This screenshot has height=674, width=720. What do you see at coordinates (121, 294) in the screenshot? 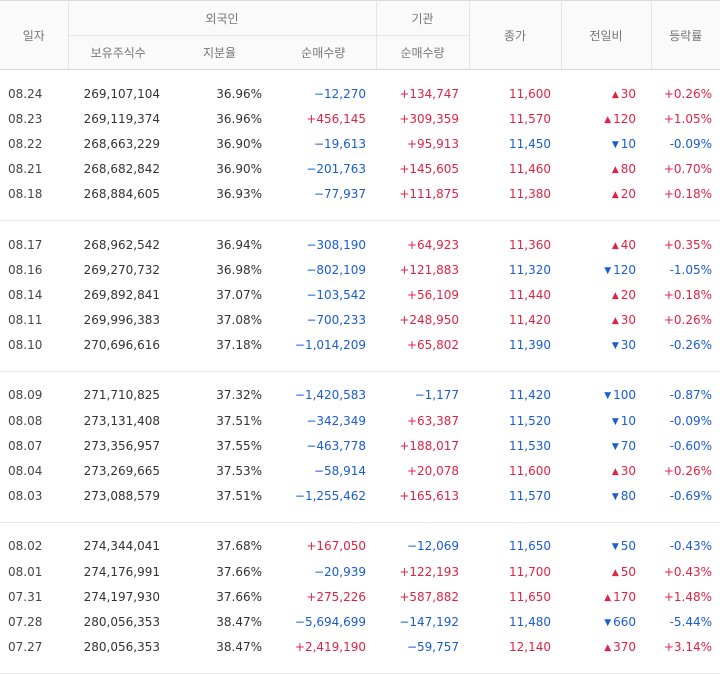
I see `holdings-cell: 269,892,841` at bounding box center [121, 294].